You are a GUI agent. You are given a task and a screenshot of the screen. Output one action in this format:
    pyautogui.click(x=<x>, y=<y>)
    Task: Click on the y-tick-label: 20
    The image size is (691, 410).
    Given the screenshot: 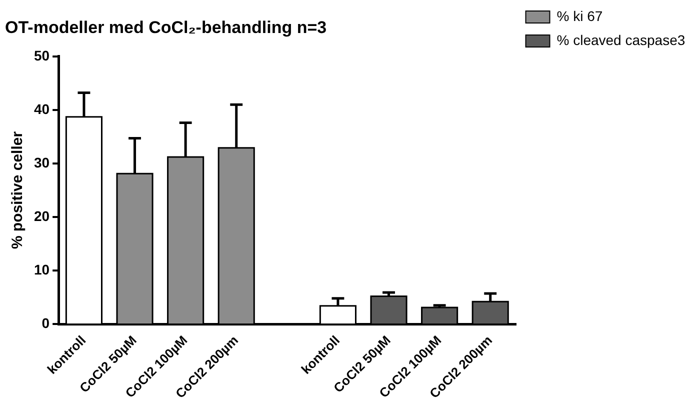 What is the action you would take?
    pyautogui.click(x=42, y=216)
    